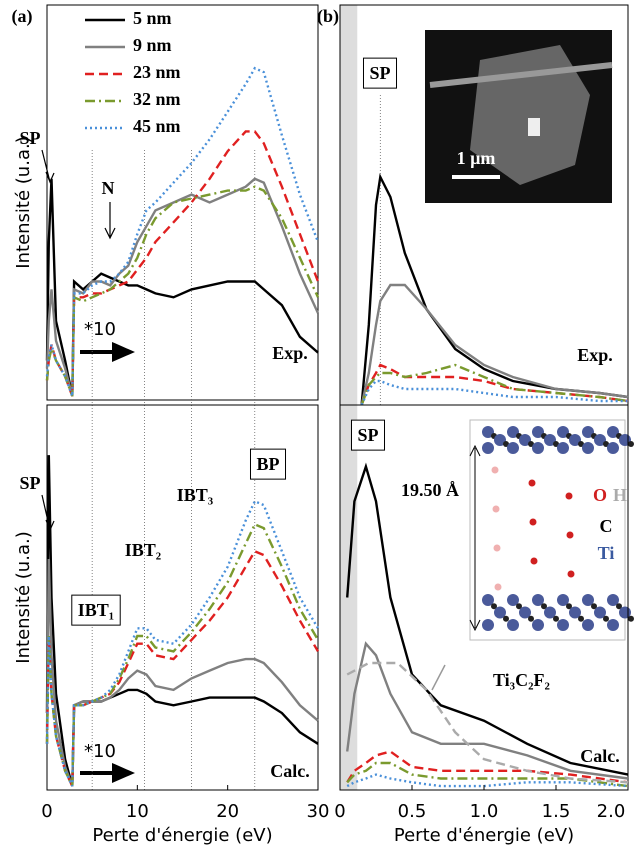  I want to click on legend-label: 32 nm, so click(157, 99).